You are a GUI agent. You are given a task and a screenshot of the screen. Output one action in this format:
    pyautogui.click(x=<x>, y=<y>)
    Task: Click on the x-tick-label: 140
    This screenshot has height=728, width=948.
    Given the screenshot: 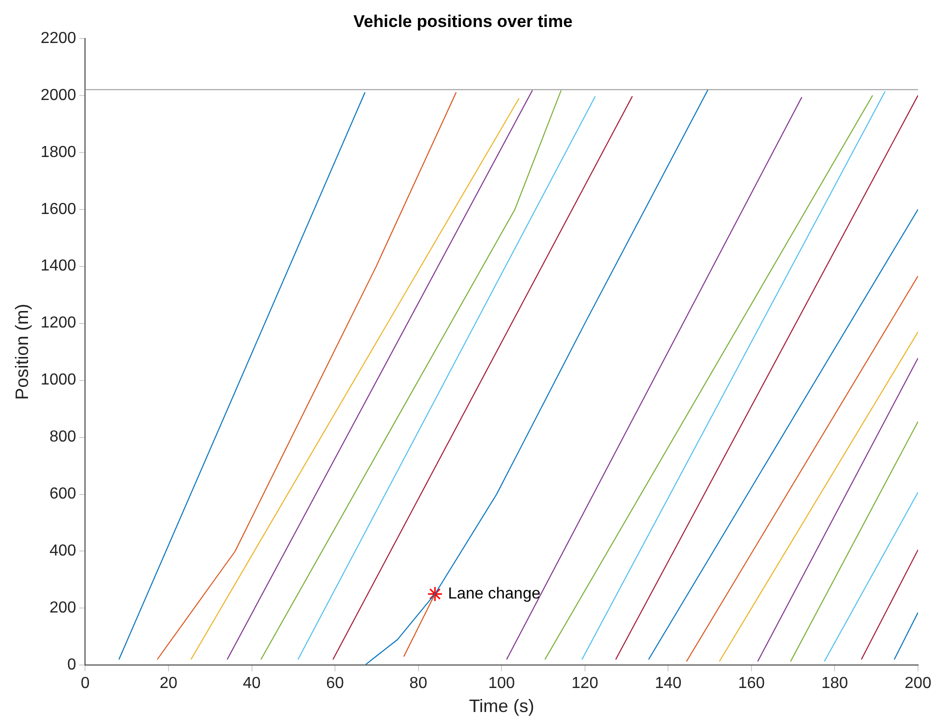 What is the action you would take?
    pyautogui.click(x=668, y=683)
    